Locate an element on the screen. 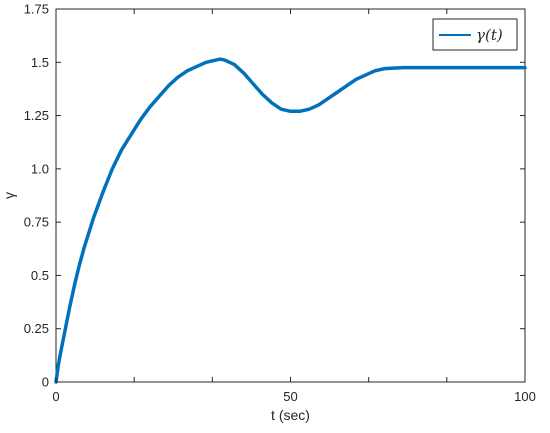 The width and height of the screenshot is (550, 433). x-tick-label: 50 is located at coordinates (290, 396).